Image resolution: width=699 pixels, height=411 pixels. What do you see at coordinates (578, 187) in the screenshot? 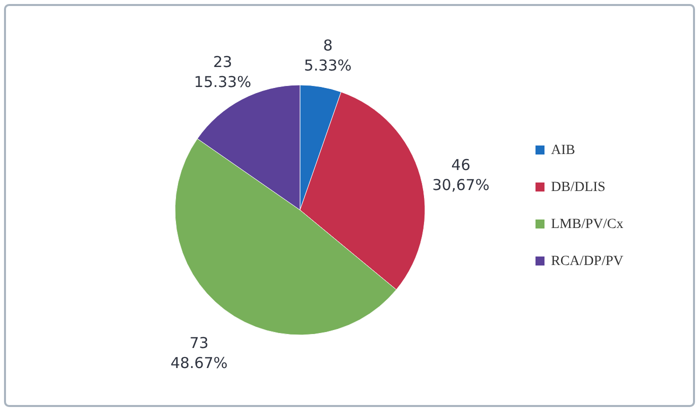
I see `legend-label: DB/DLIS` at bounding box center [578, 187].